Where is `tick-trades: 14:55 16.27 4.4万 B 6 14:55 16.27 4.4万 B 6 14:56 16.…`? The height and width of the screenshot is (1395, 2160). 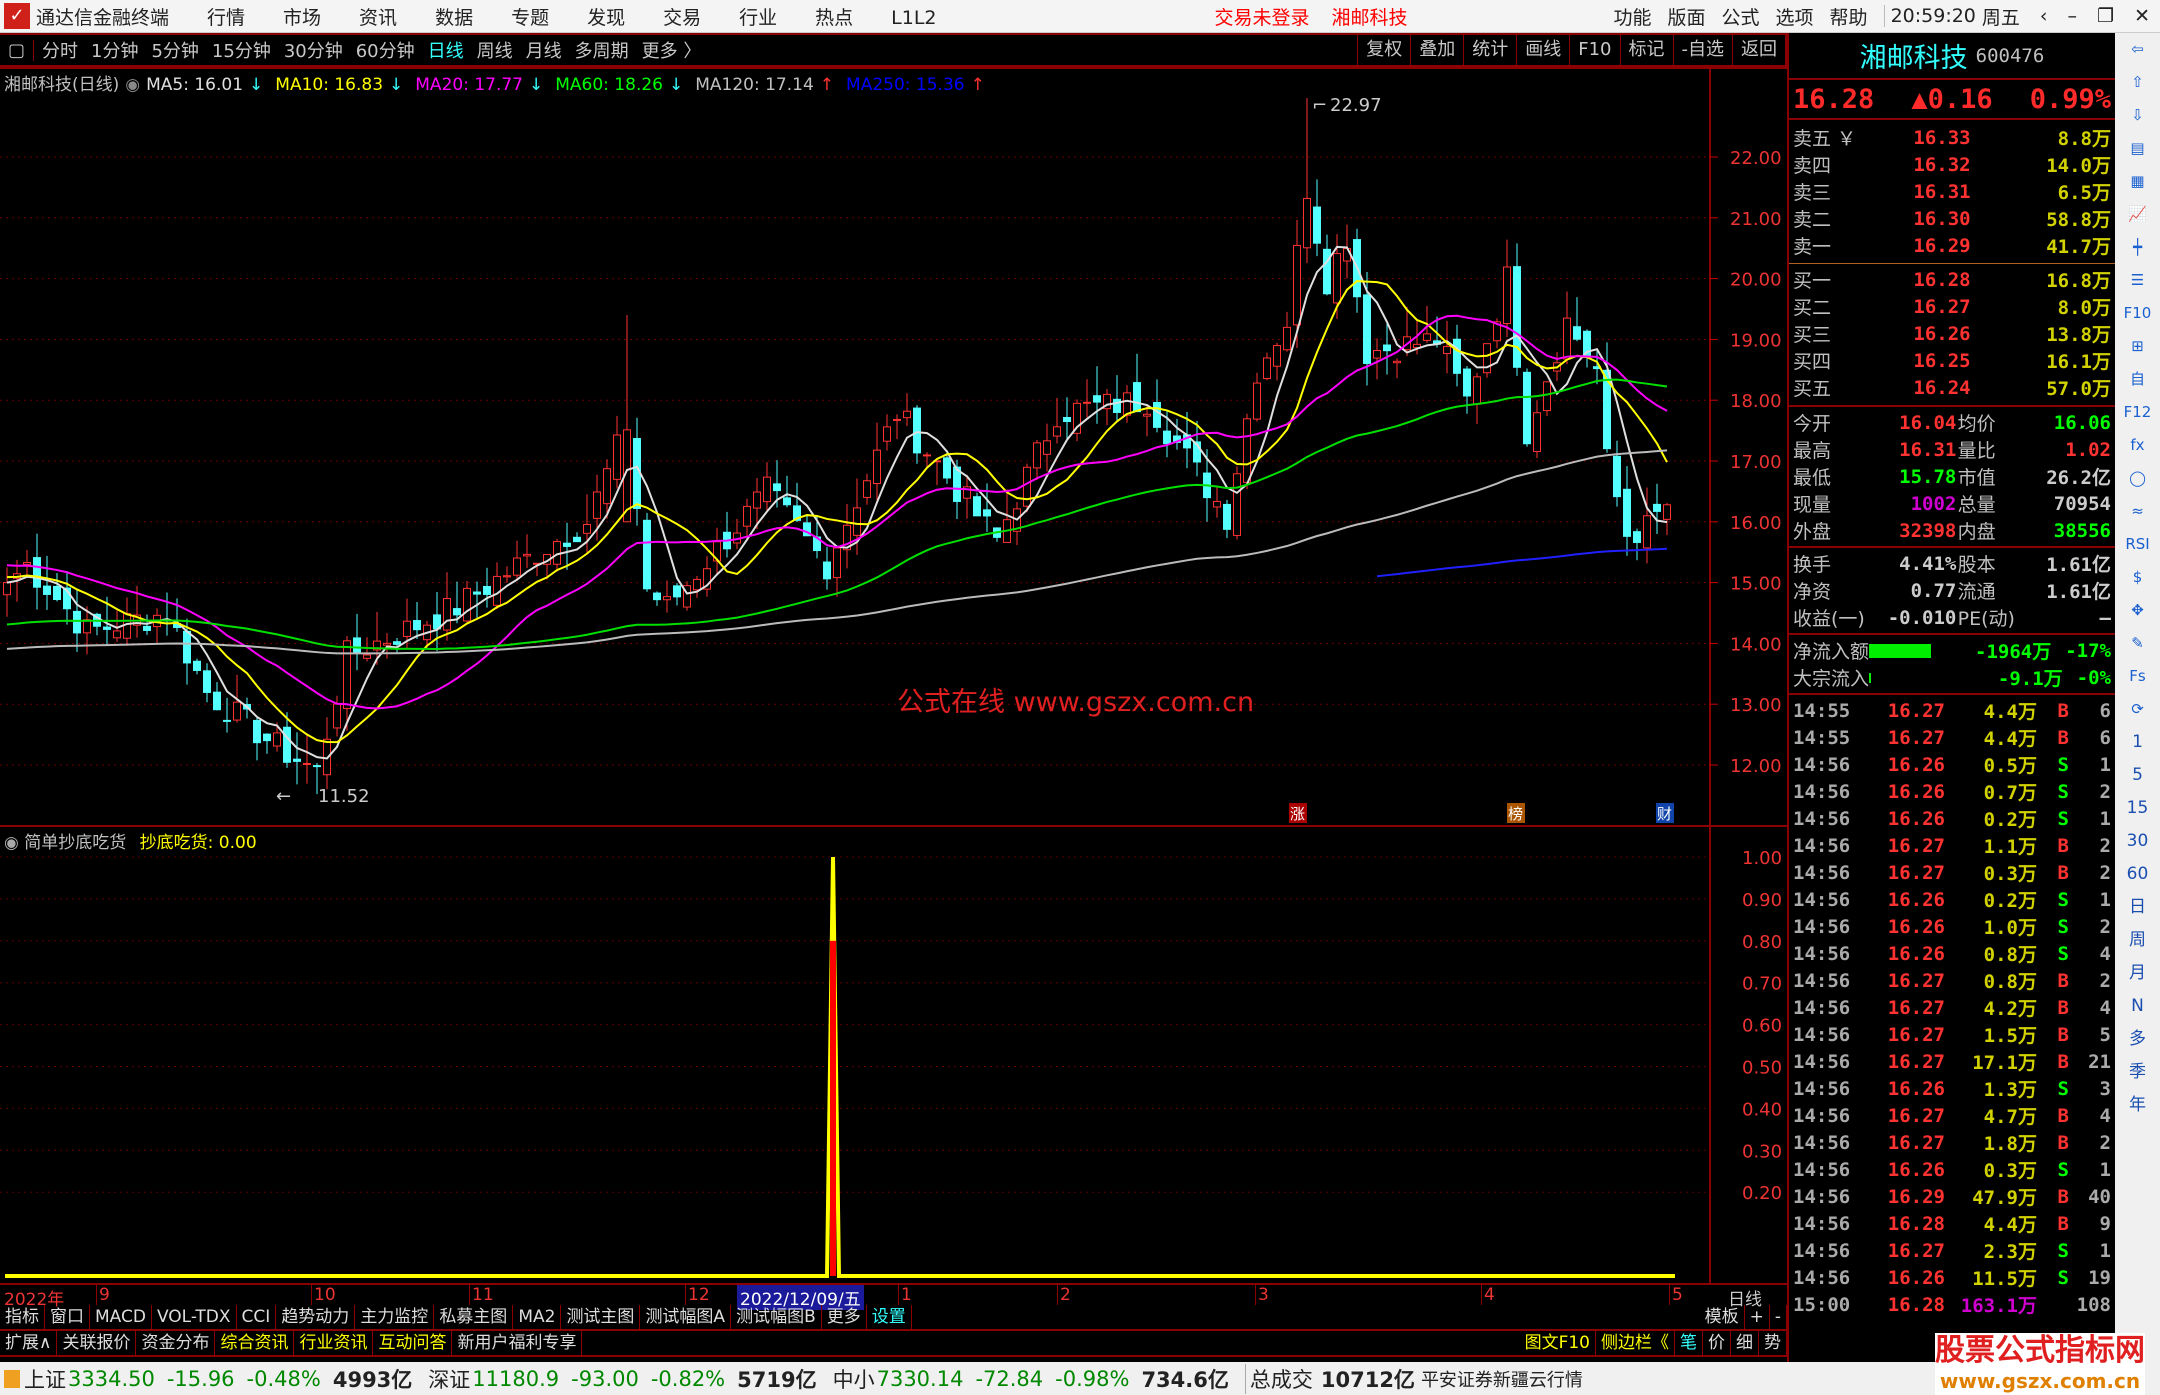
tick-trades: 14:55 16.27 4.4万 B 6 14:55 16.27 4.4万 B 6 14:56 16.… is located at coordinates (1952, 1006).